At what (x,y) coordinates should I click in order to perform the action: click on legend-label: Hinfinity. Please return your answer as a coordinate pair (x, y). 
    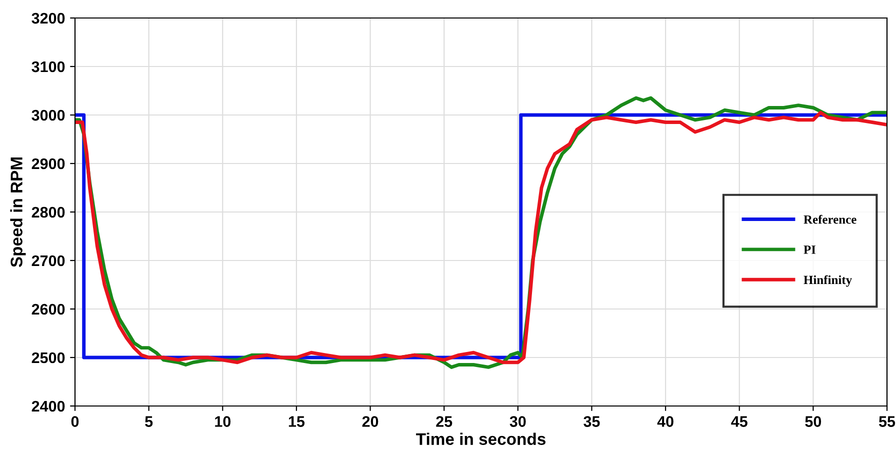
    Looking at the image, I should click on (828, 281).